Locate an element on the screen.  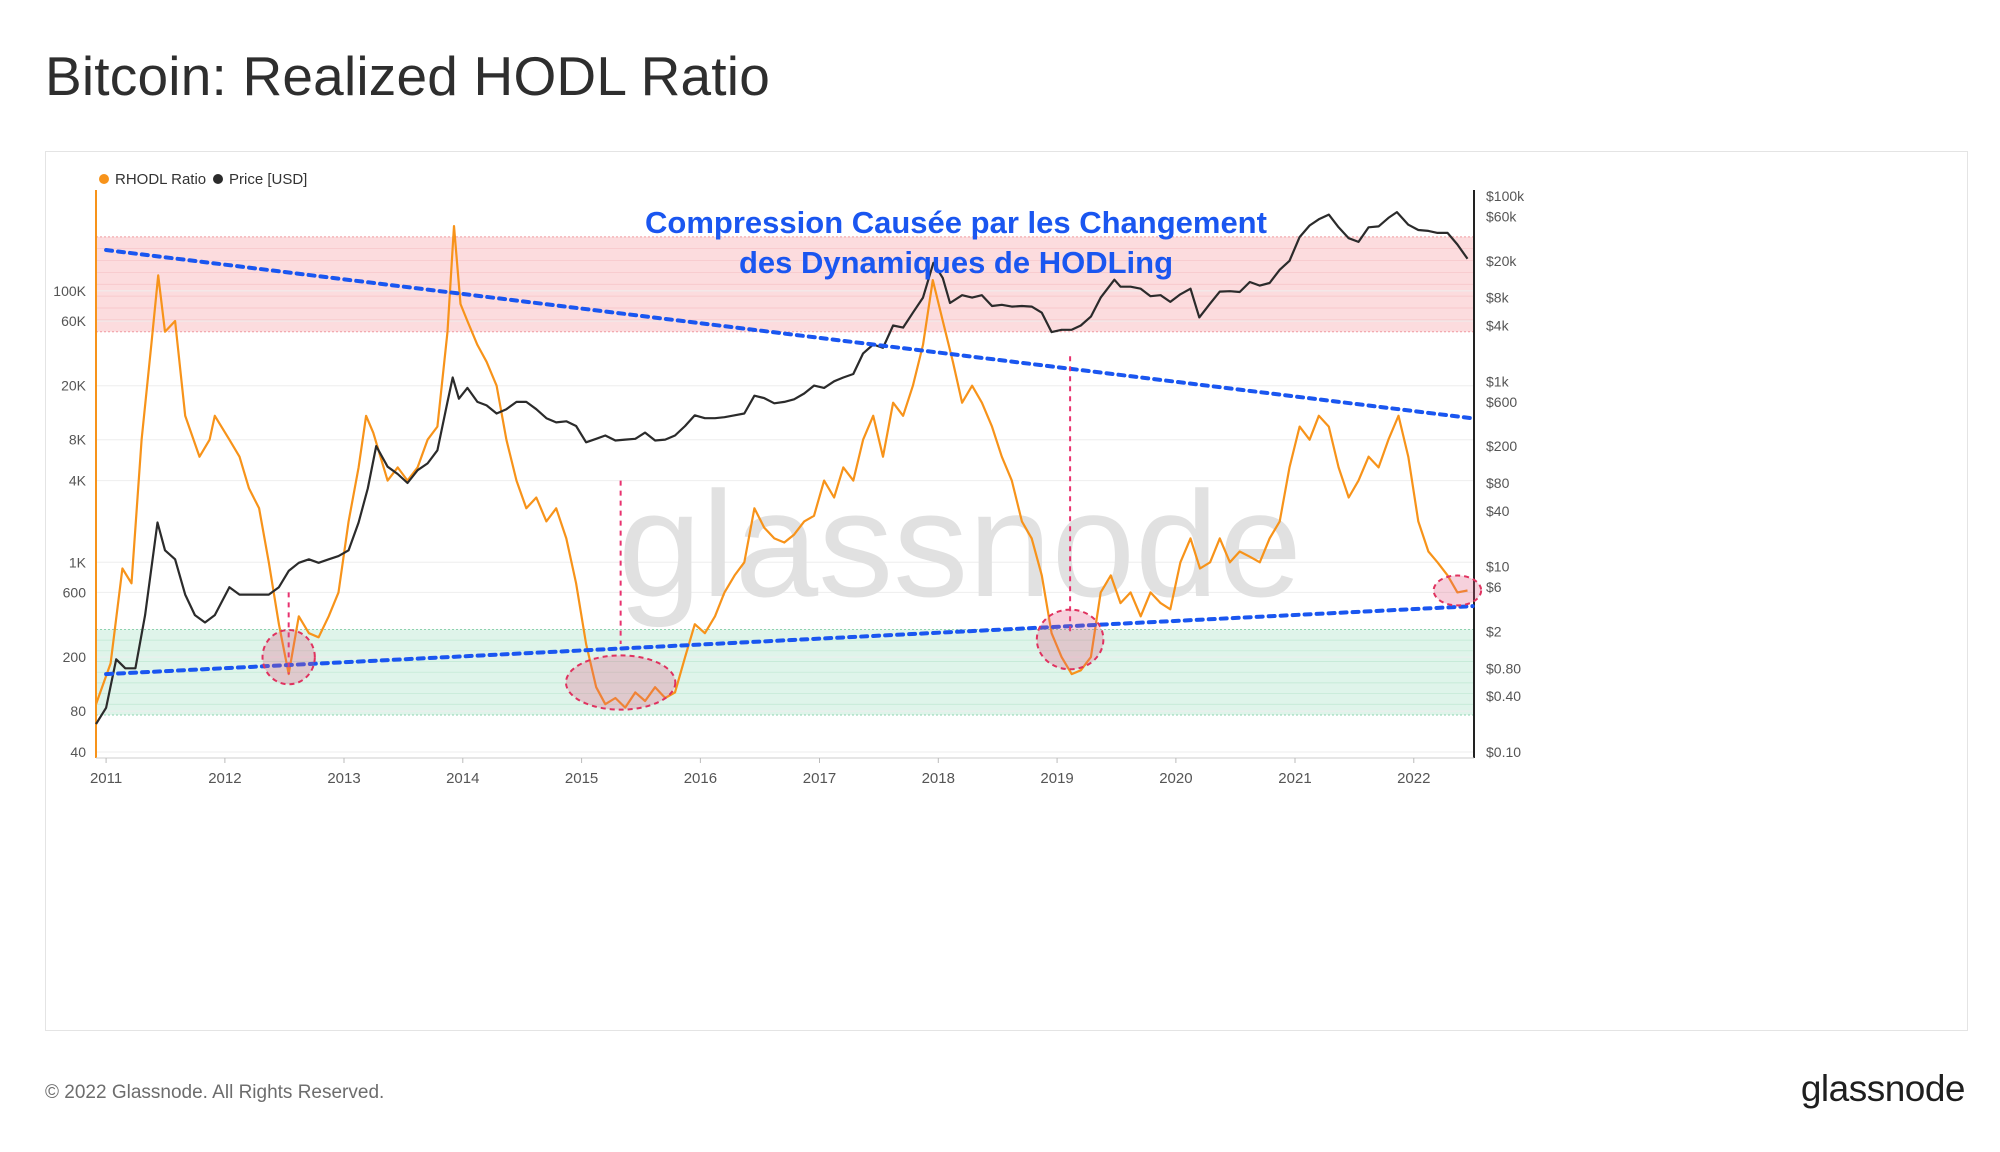
y-right-tick-label: $40 is located at coordinates (1498, 511).